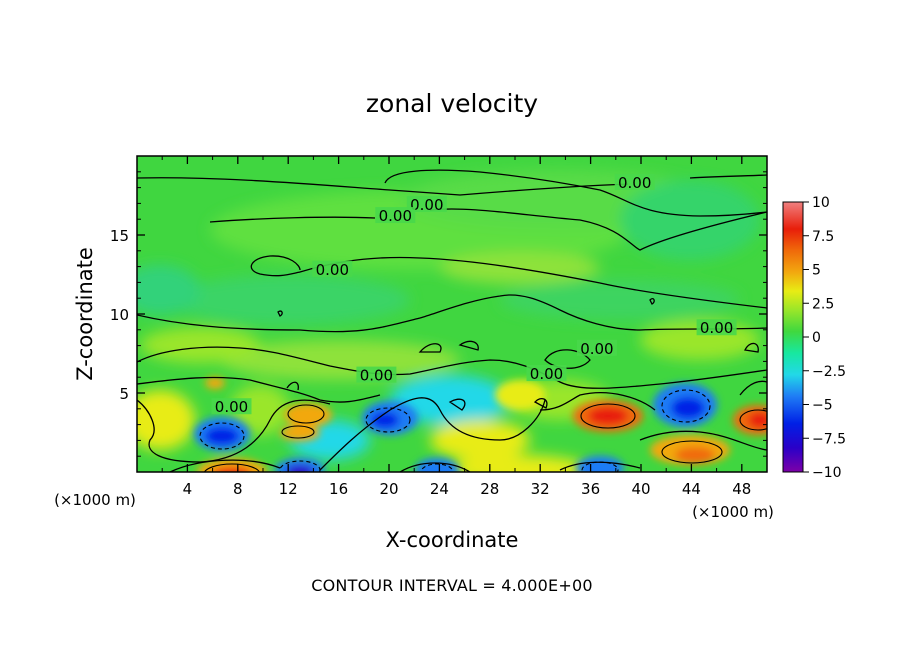  I want to click on x-tick-label: 20, so click(388, 489).